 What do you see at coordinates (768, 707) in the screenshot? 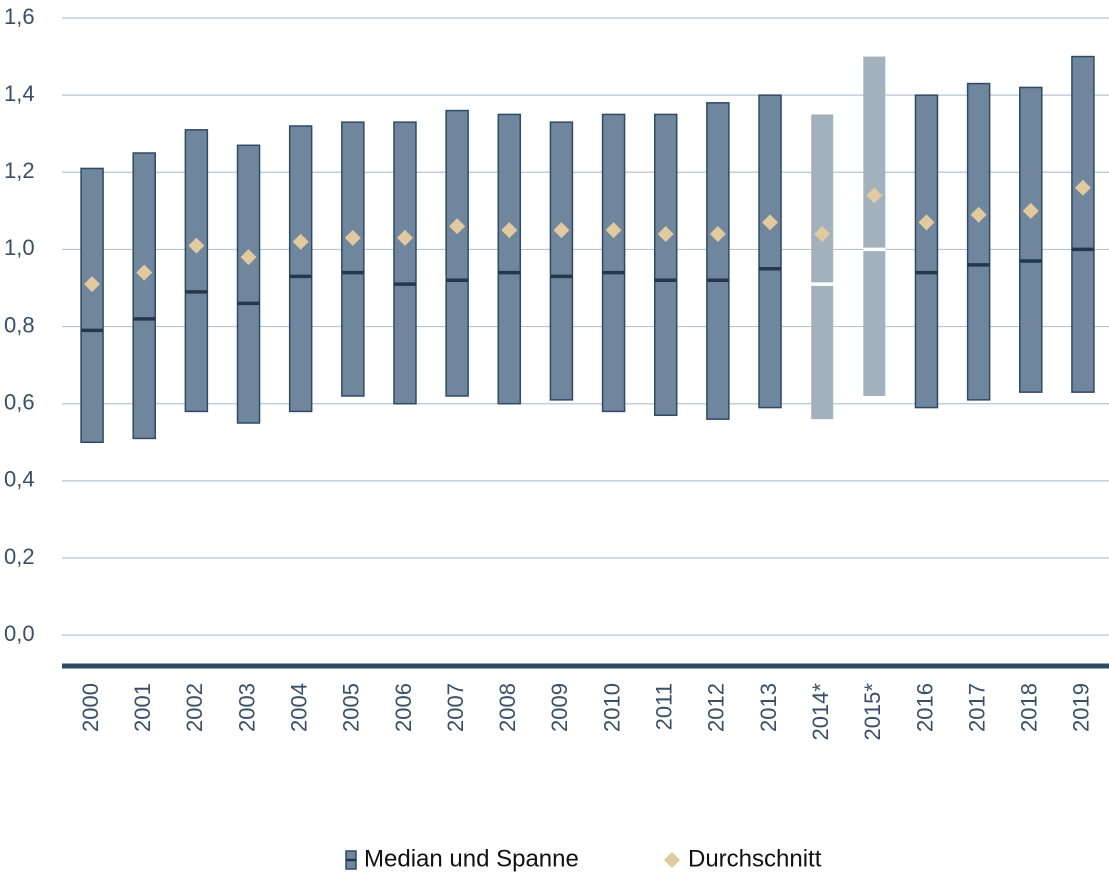
I see `x-tick-label: 2013` at bounding box center [768, 707].